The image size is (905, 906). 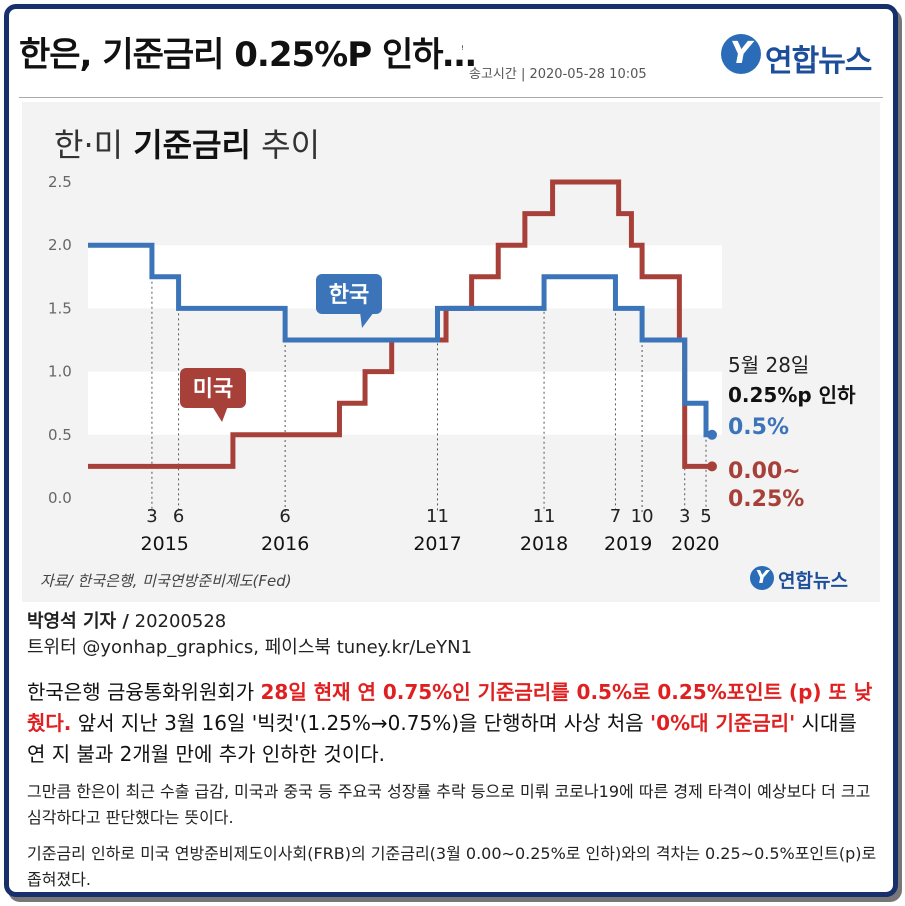 I want to click on annotation: 5월 28일 0.25%p 인하 0.5% 0.00~ 0.25%, so click(x=792, y=432).